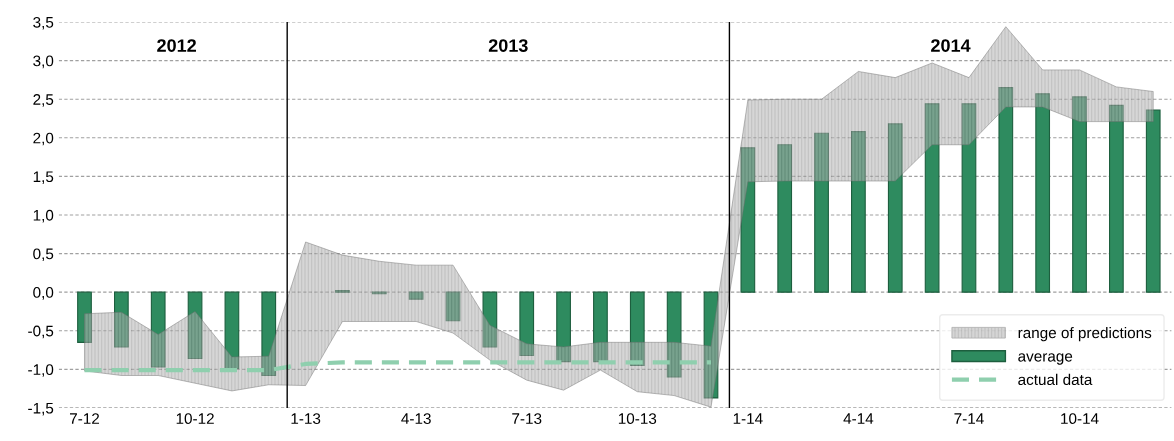 The image size is (1174, 441). I want to click on y-tick-label: 1,5, so click(43, 177).